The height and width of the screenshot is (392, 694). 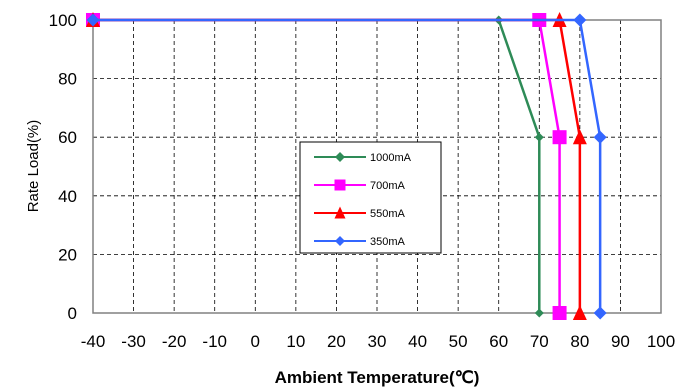 I want to click on legend-item: 1000mA, so click(x=363, y=158).